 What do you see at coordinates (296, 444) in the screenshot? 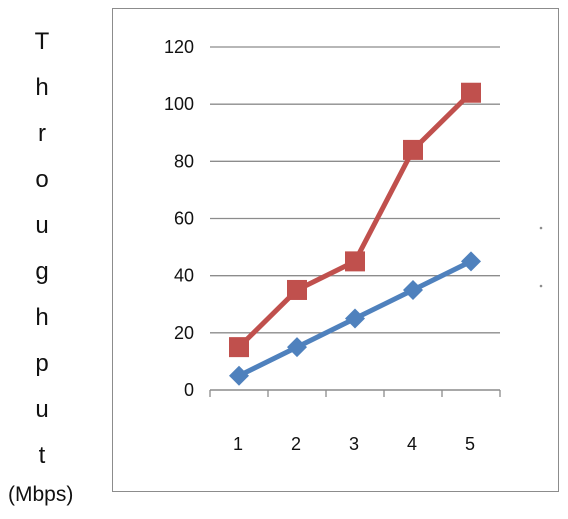
I see `x-tick-label: 2` at bounding box center [296, 444].